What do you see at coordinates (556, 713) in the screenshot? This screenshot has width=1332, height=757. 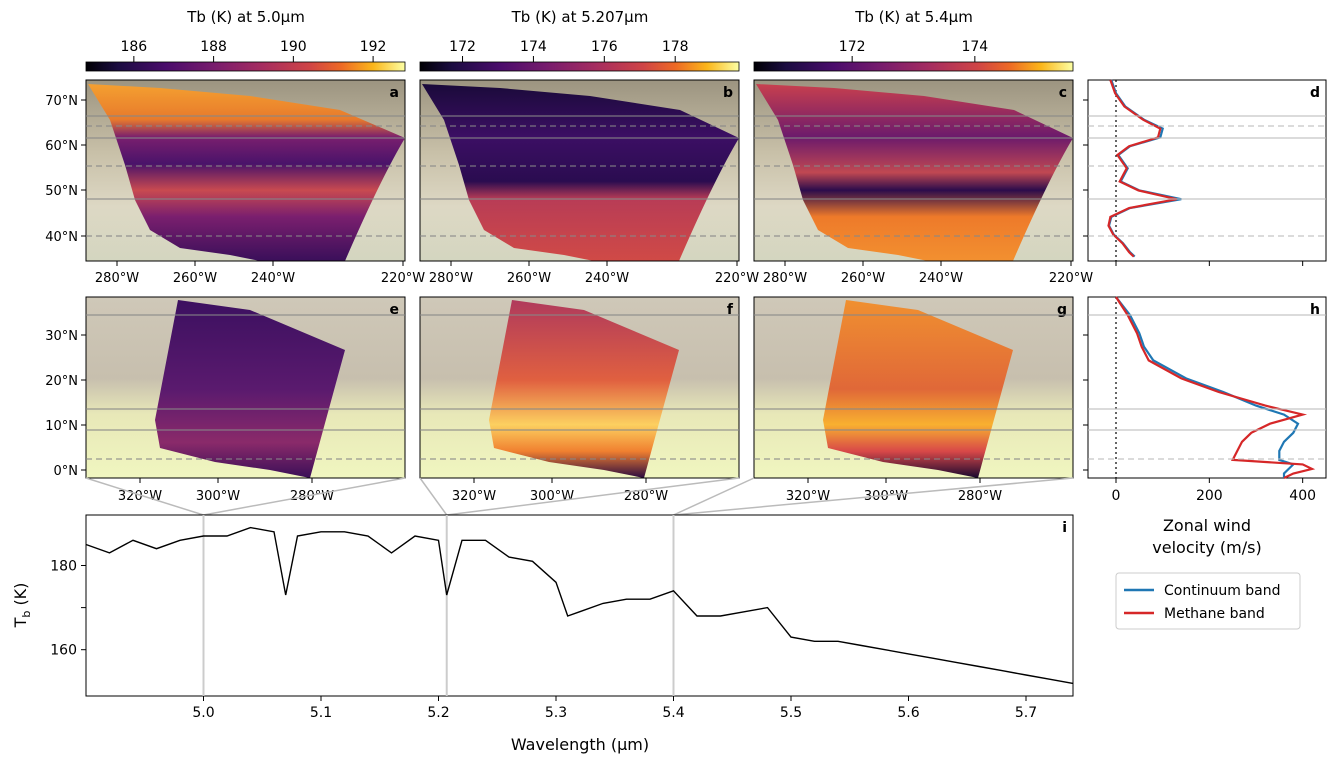 I see `spectrum-x-tick-label: 5.3` at bounding box center [556, 713].